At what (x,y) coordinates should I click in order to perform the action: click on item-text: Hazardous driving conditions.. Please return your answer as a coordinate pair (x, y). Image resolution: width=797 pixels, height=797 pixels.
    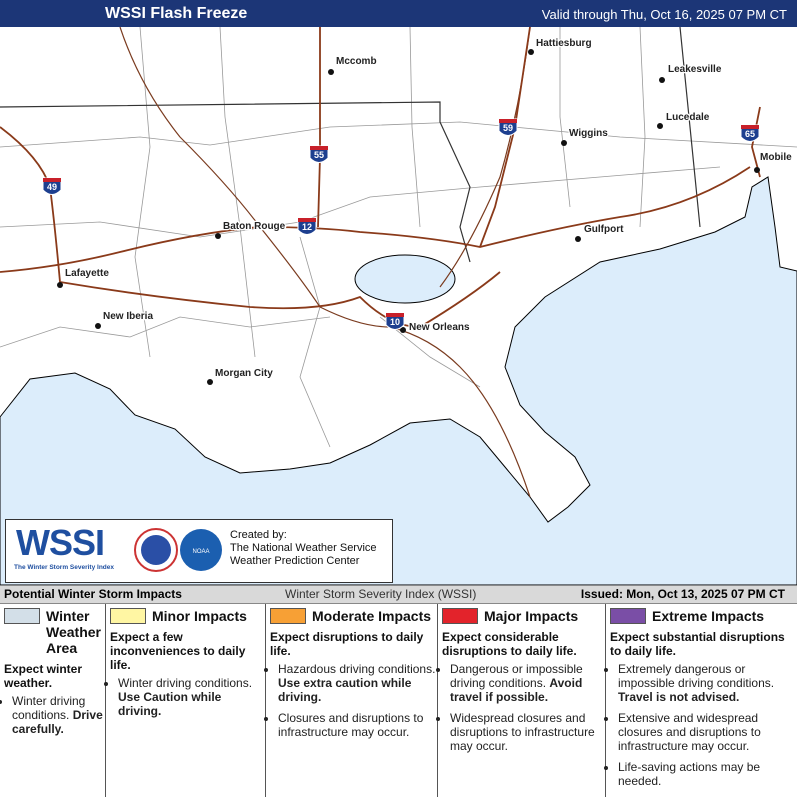
    Looking at the image, I should click on (357, 669).